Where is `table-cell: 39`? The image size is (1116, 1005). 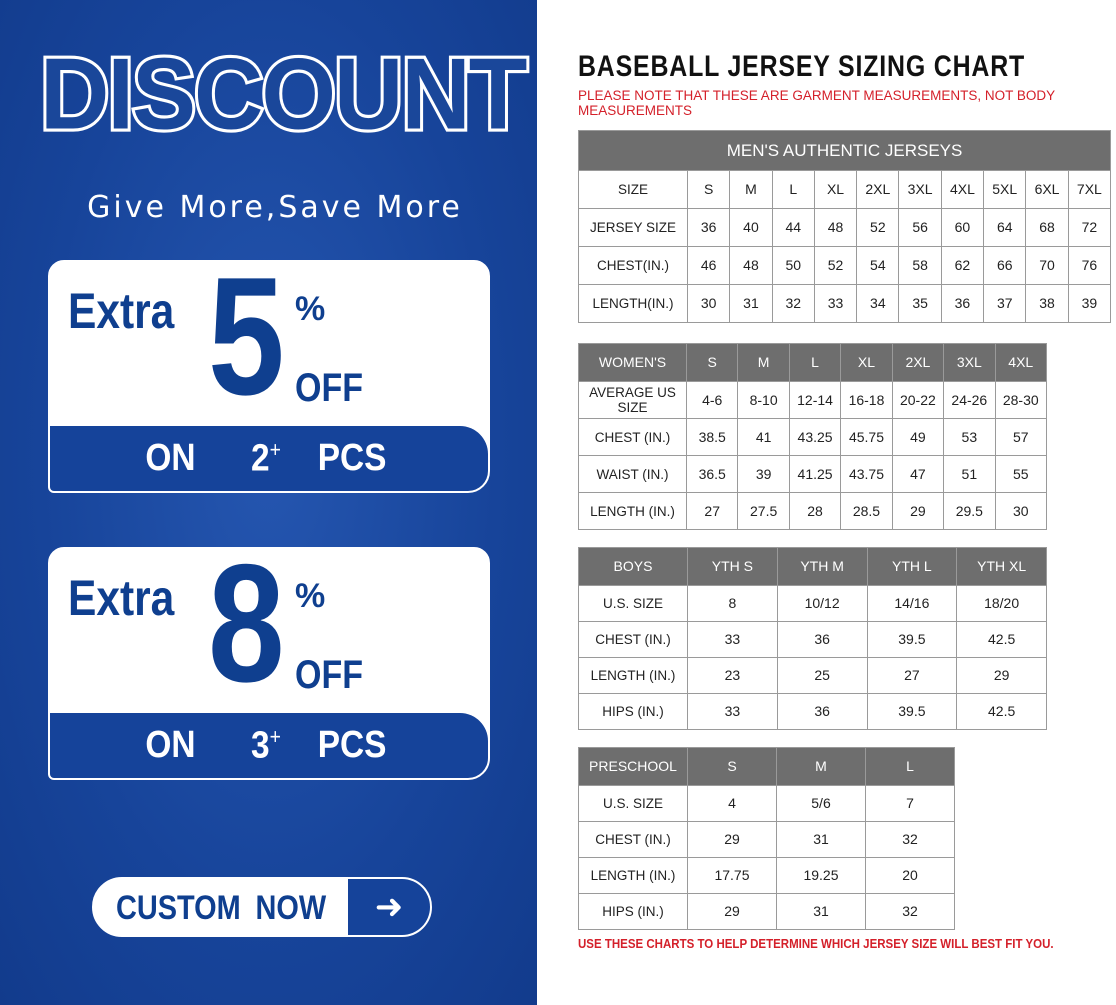
table-cell: 39 is located at coordinates (763, 474).